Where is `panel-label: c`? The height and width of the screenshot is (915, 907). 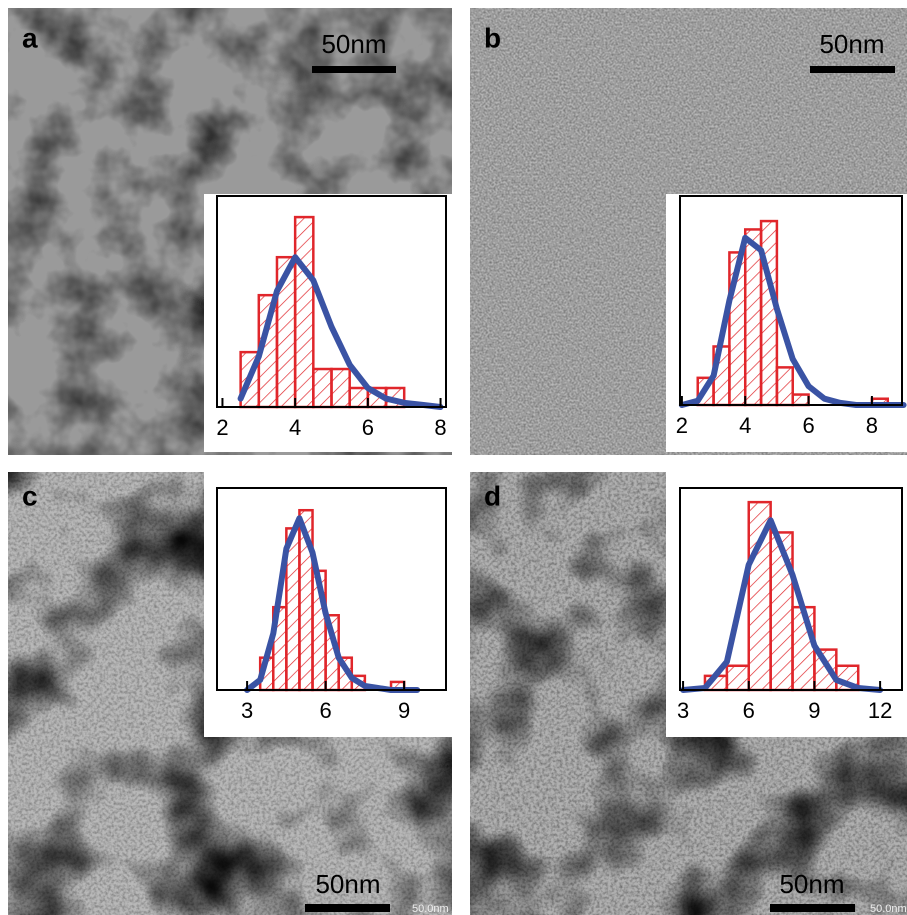
panel-label: c is located at coordinates (30, 495).